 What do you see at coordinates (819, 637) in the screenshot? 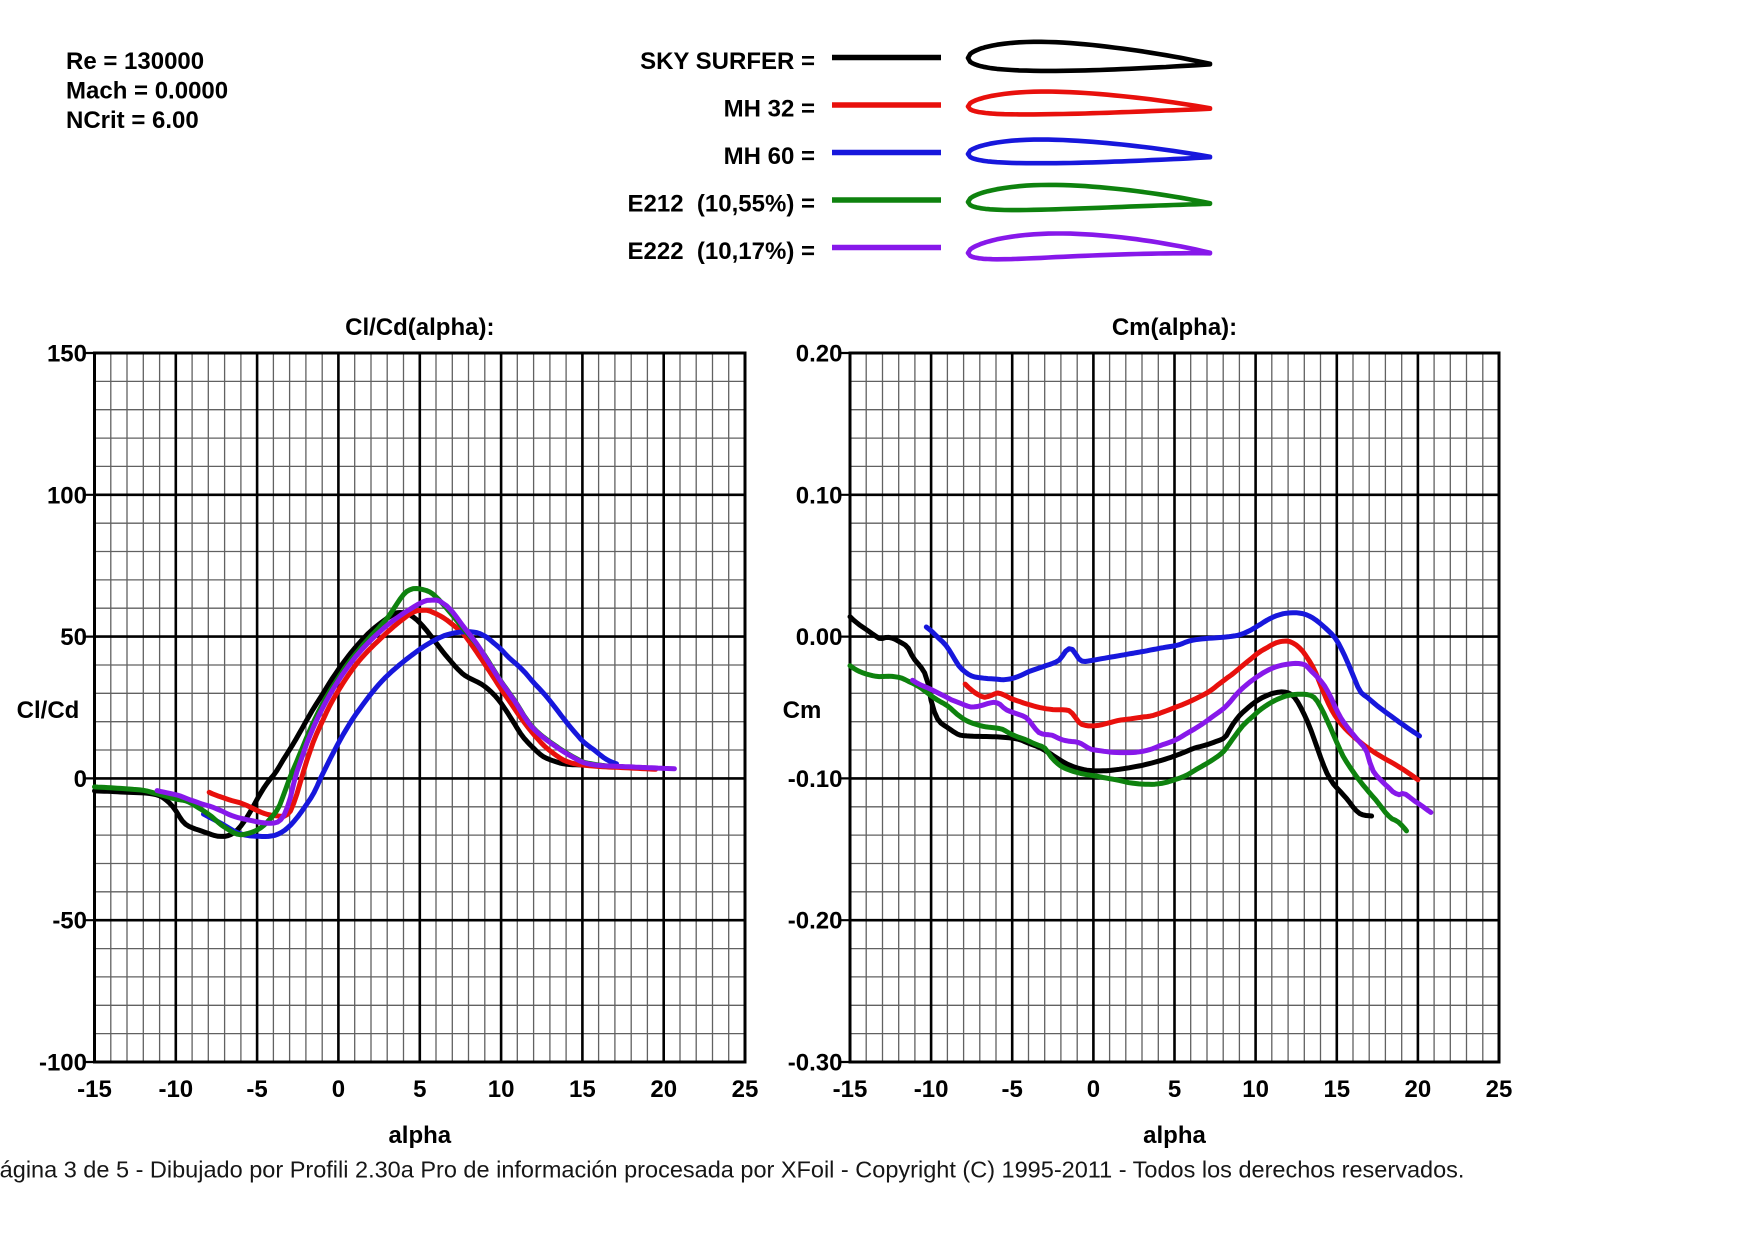
I see `svg-text: 0.00` at bounding box center [819, 637].